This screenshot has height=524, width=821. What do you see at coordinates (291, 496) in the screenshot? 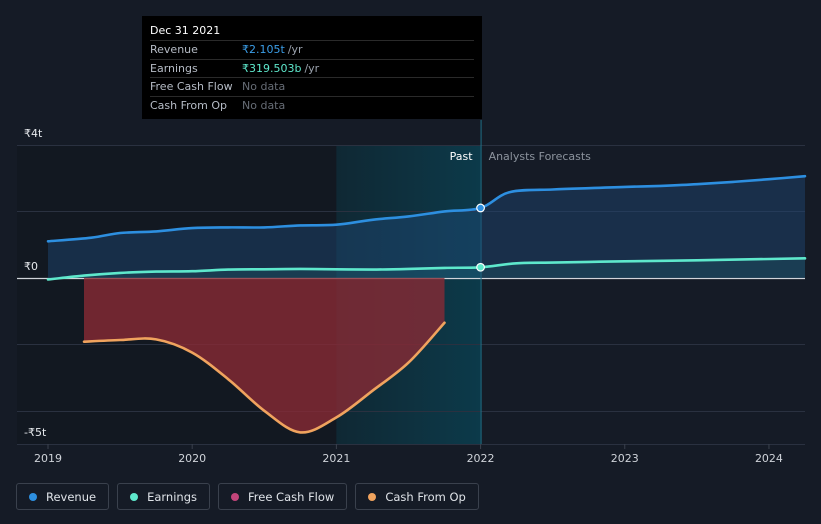
I see `legend-label: Free Cash Flow` at bounding box center [291, 496].